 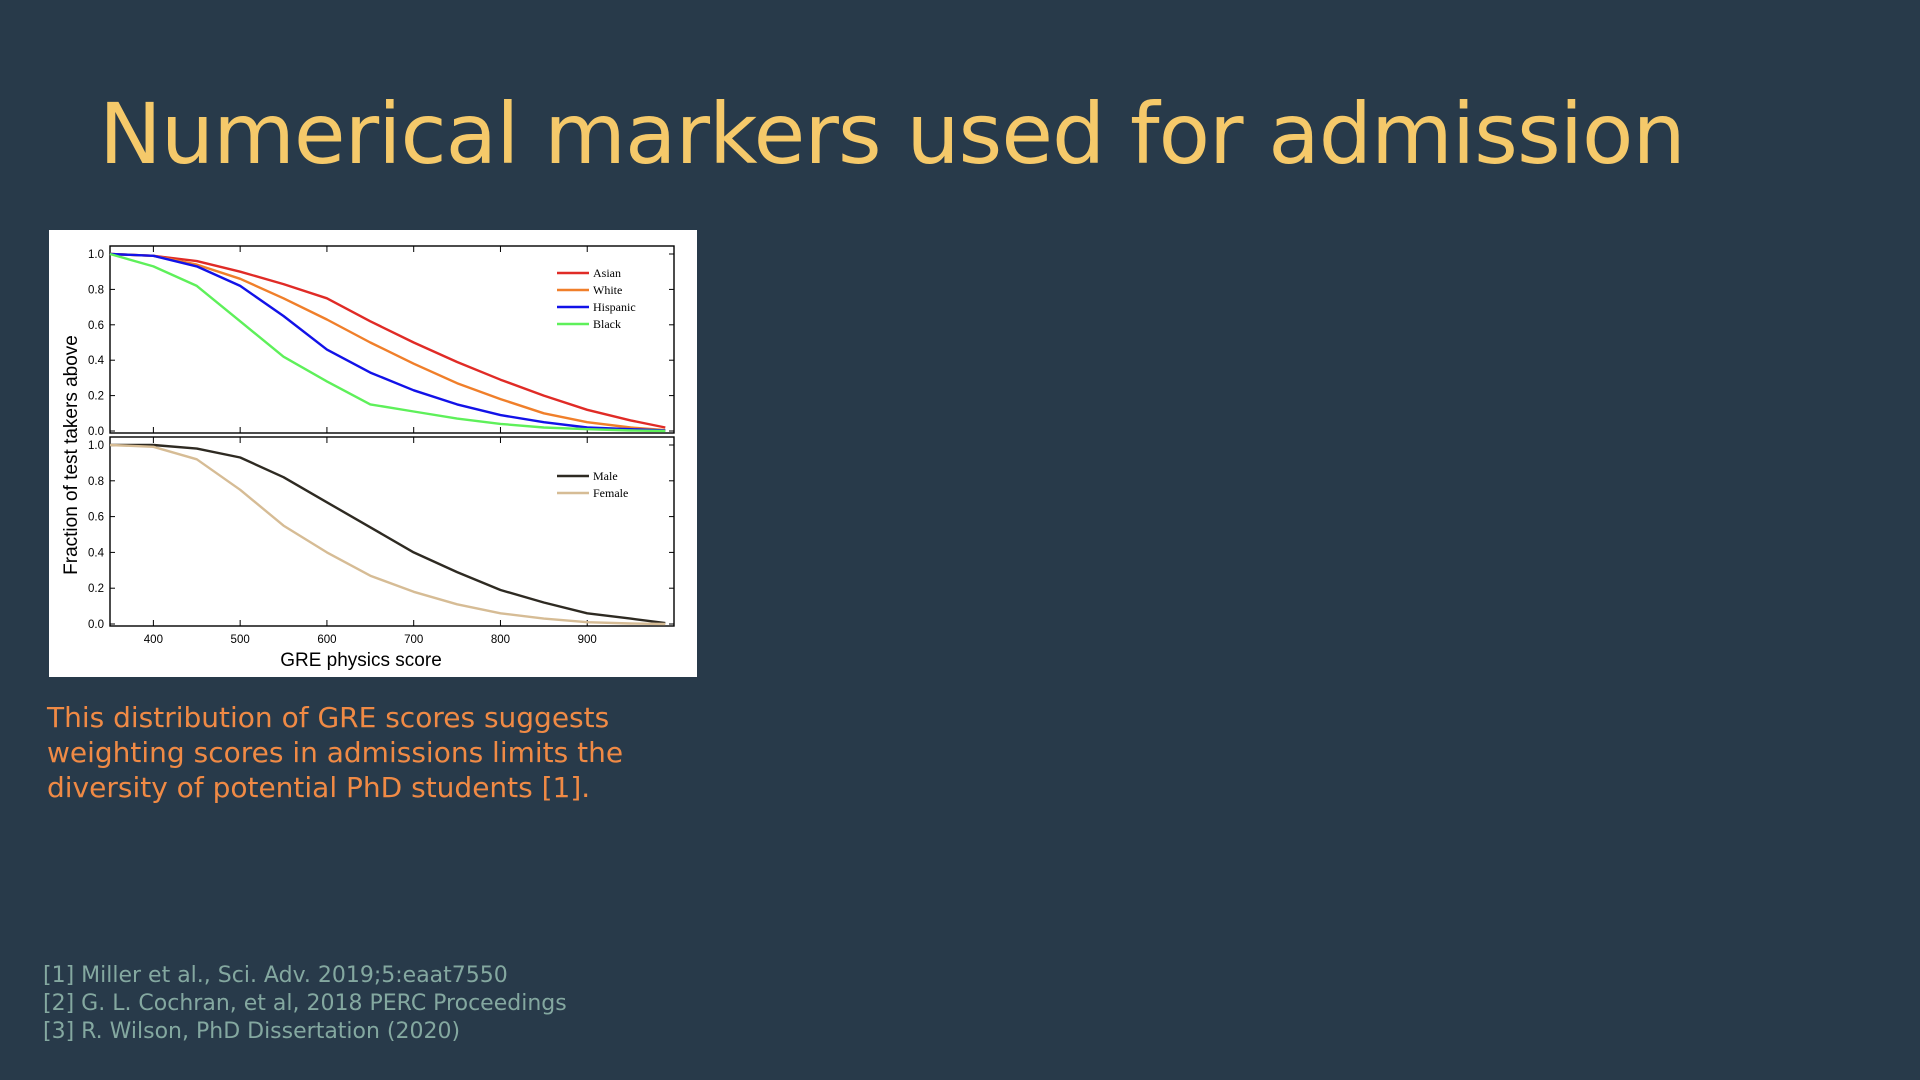 I want to click on y-axis-label: Fraction of test takers above, so click(x=71, y=455).